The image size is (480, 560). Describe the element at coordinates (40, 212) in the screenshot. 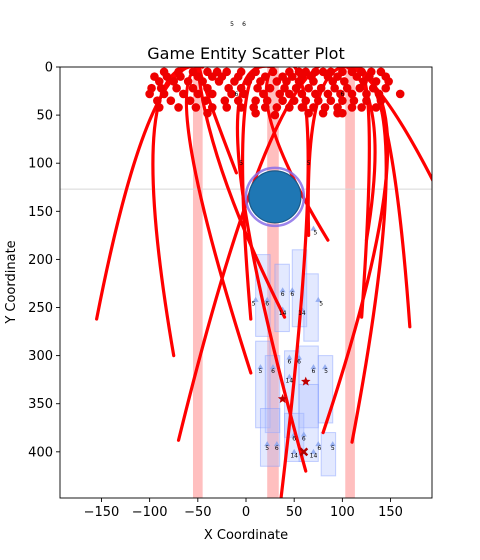

I see `y-tick-label: 150` at that location.